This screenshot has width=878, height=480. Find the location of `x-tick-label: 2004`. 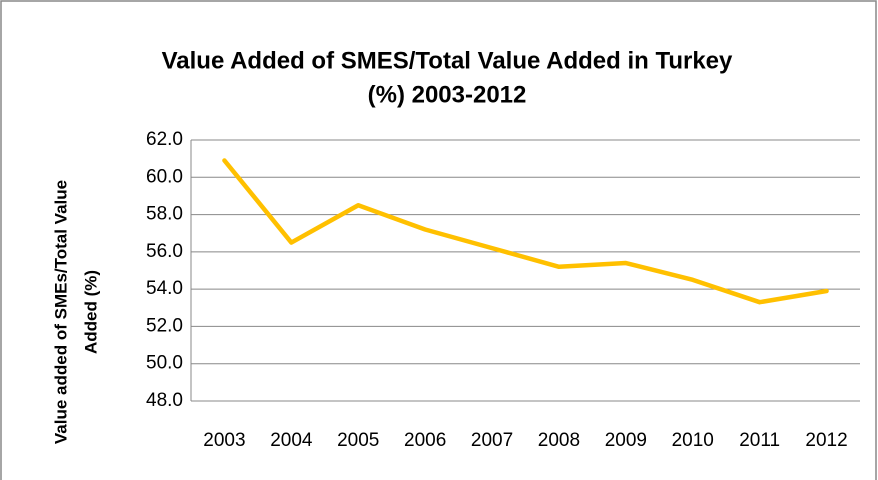

x-tick-label: 2004 is located at coordinates (291, 440).